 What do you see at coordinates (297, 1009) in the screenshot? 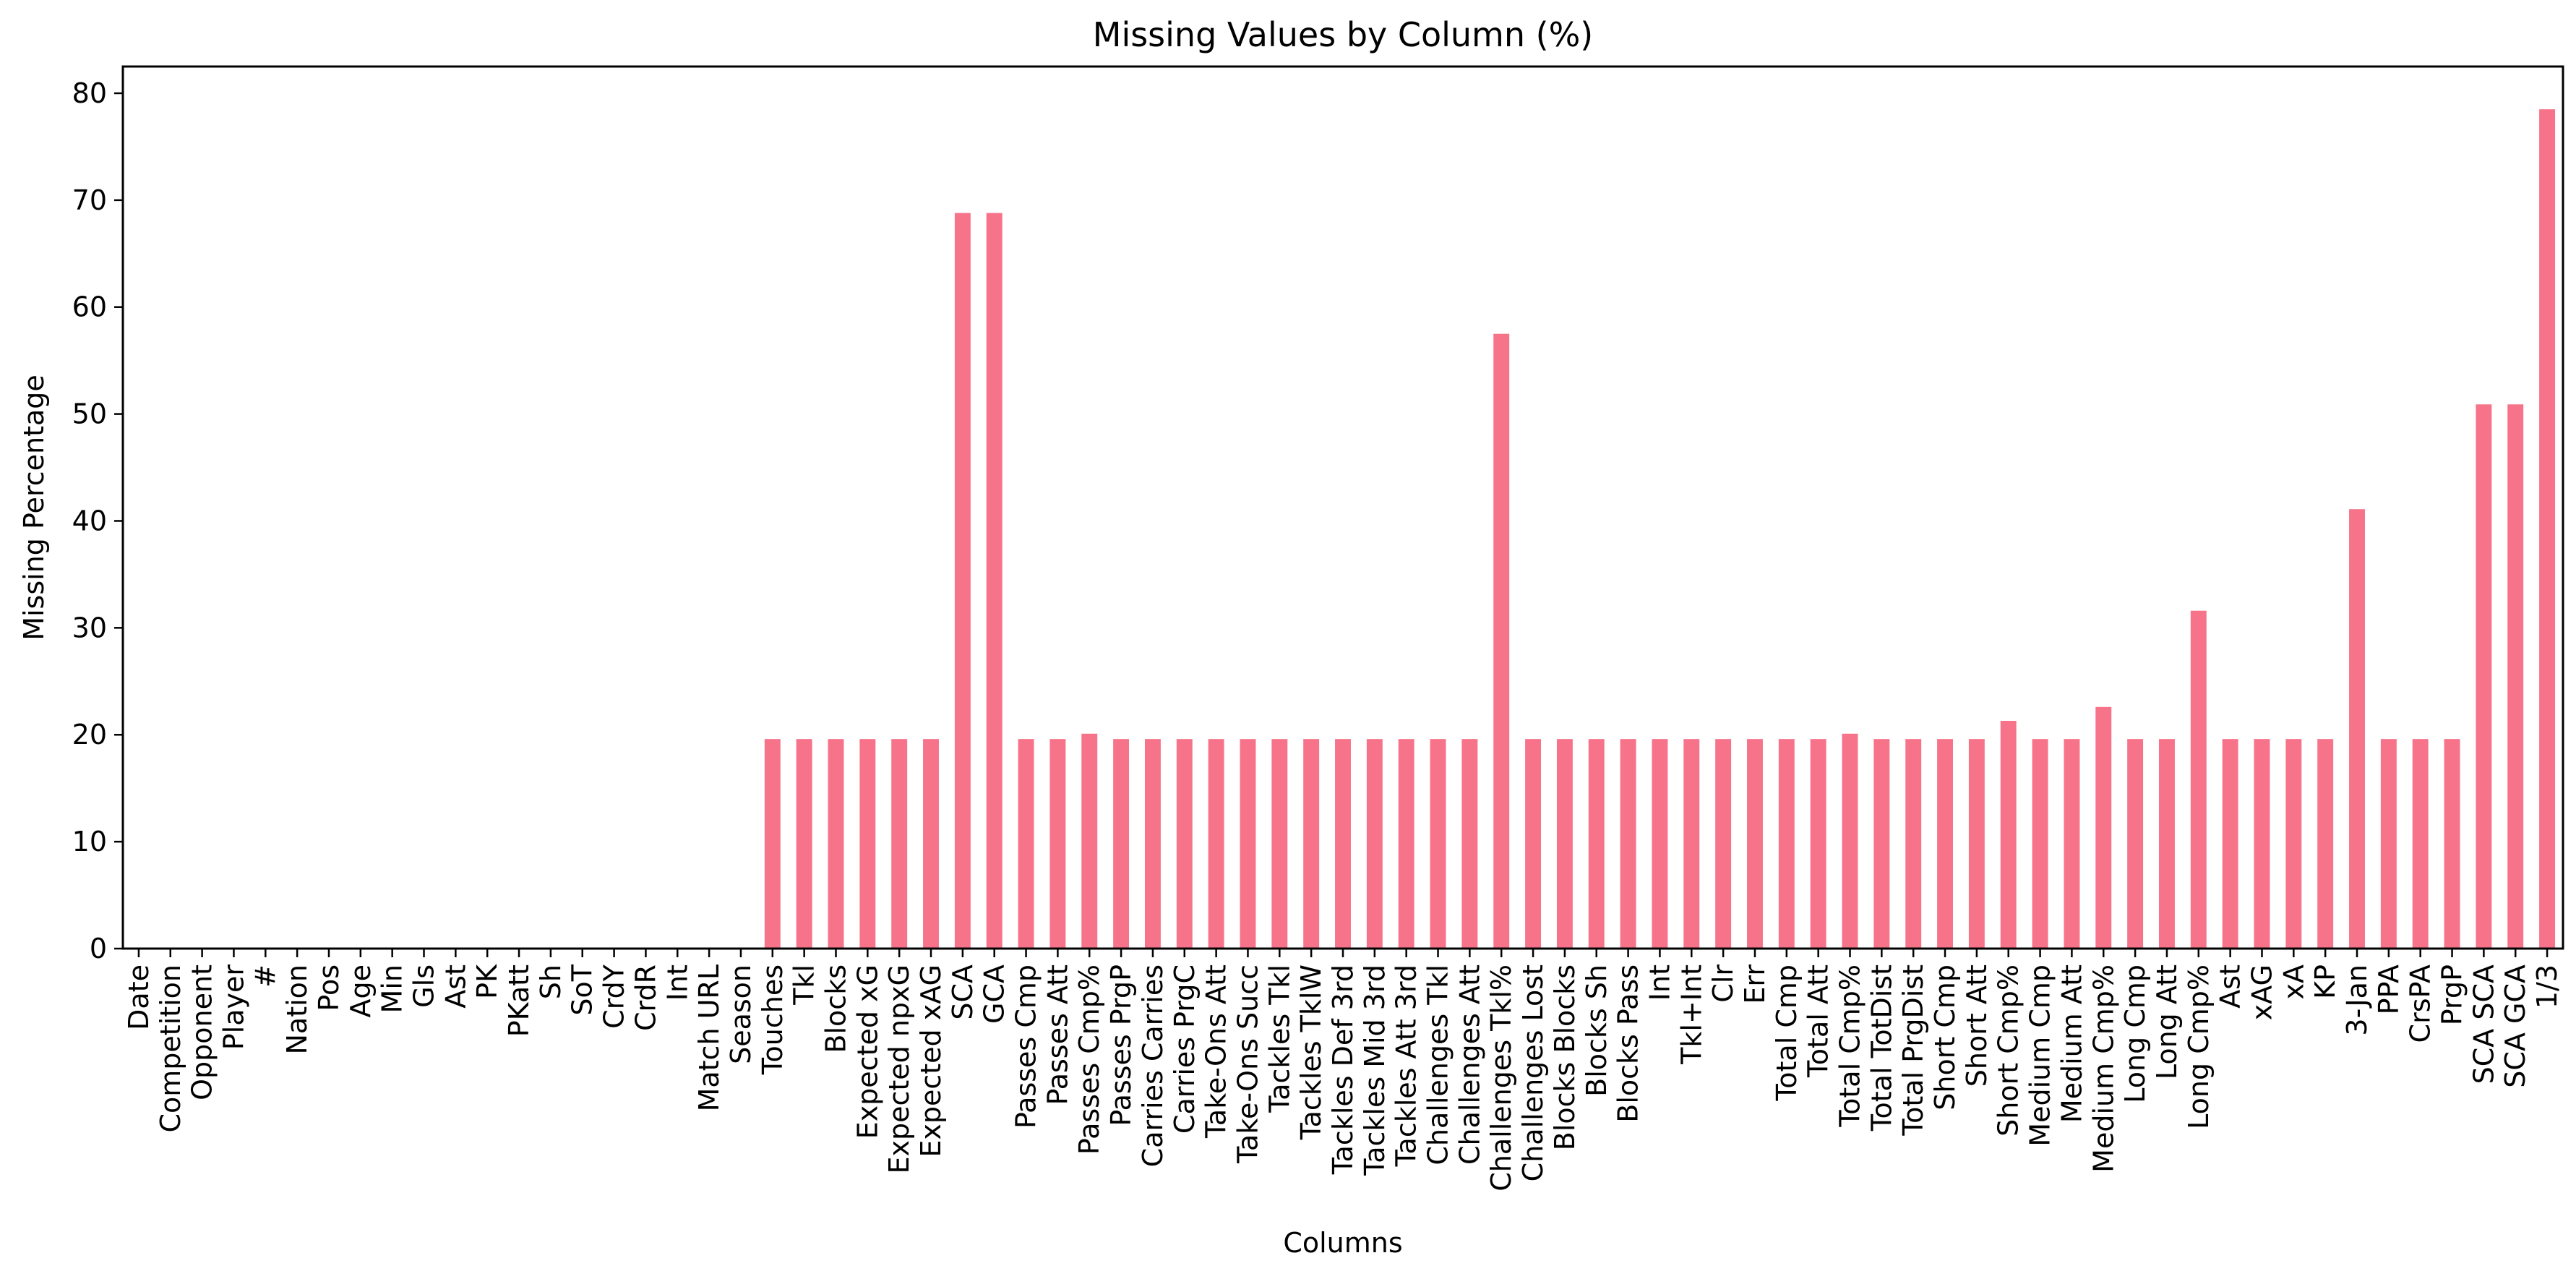
I see `x-tick-label-5: Nation` at bounding box center [297, 1009].